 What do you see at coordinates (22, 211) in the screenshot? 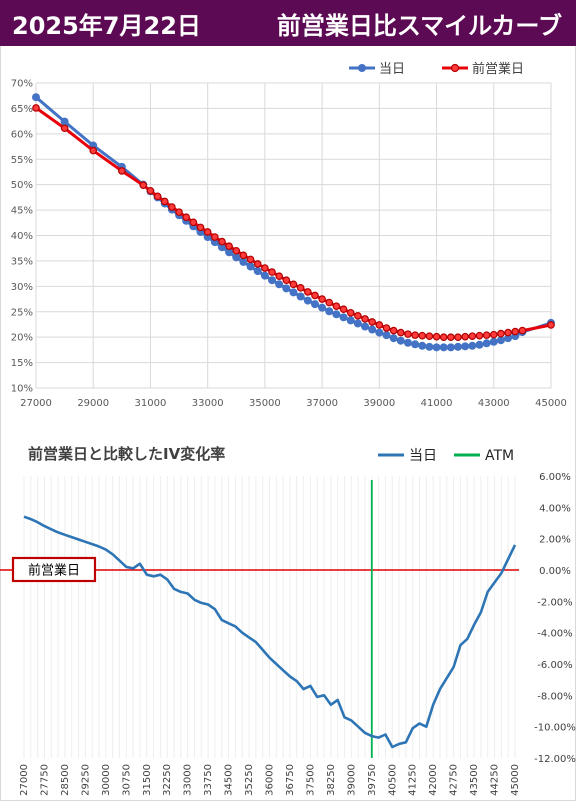
I see `y-tick-label: 45%` at bounding box center [22, 211].